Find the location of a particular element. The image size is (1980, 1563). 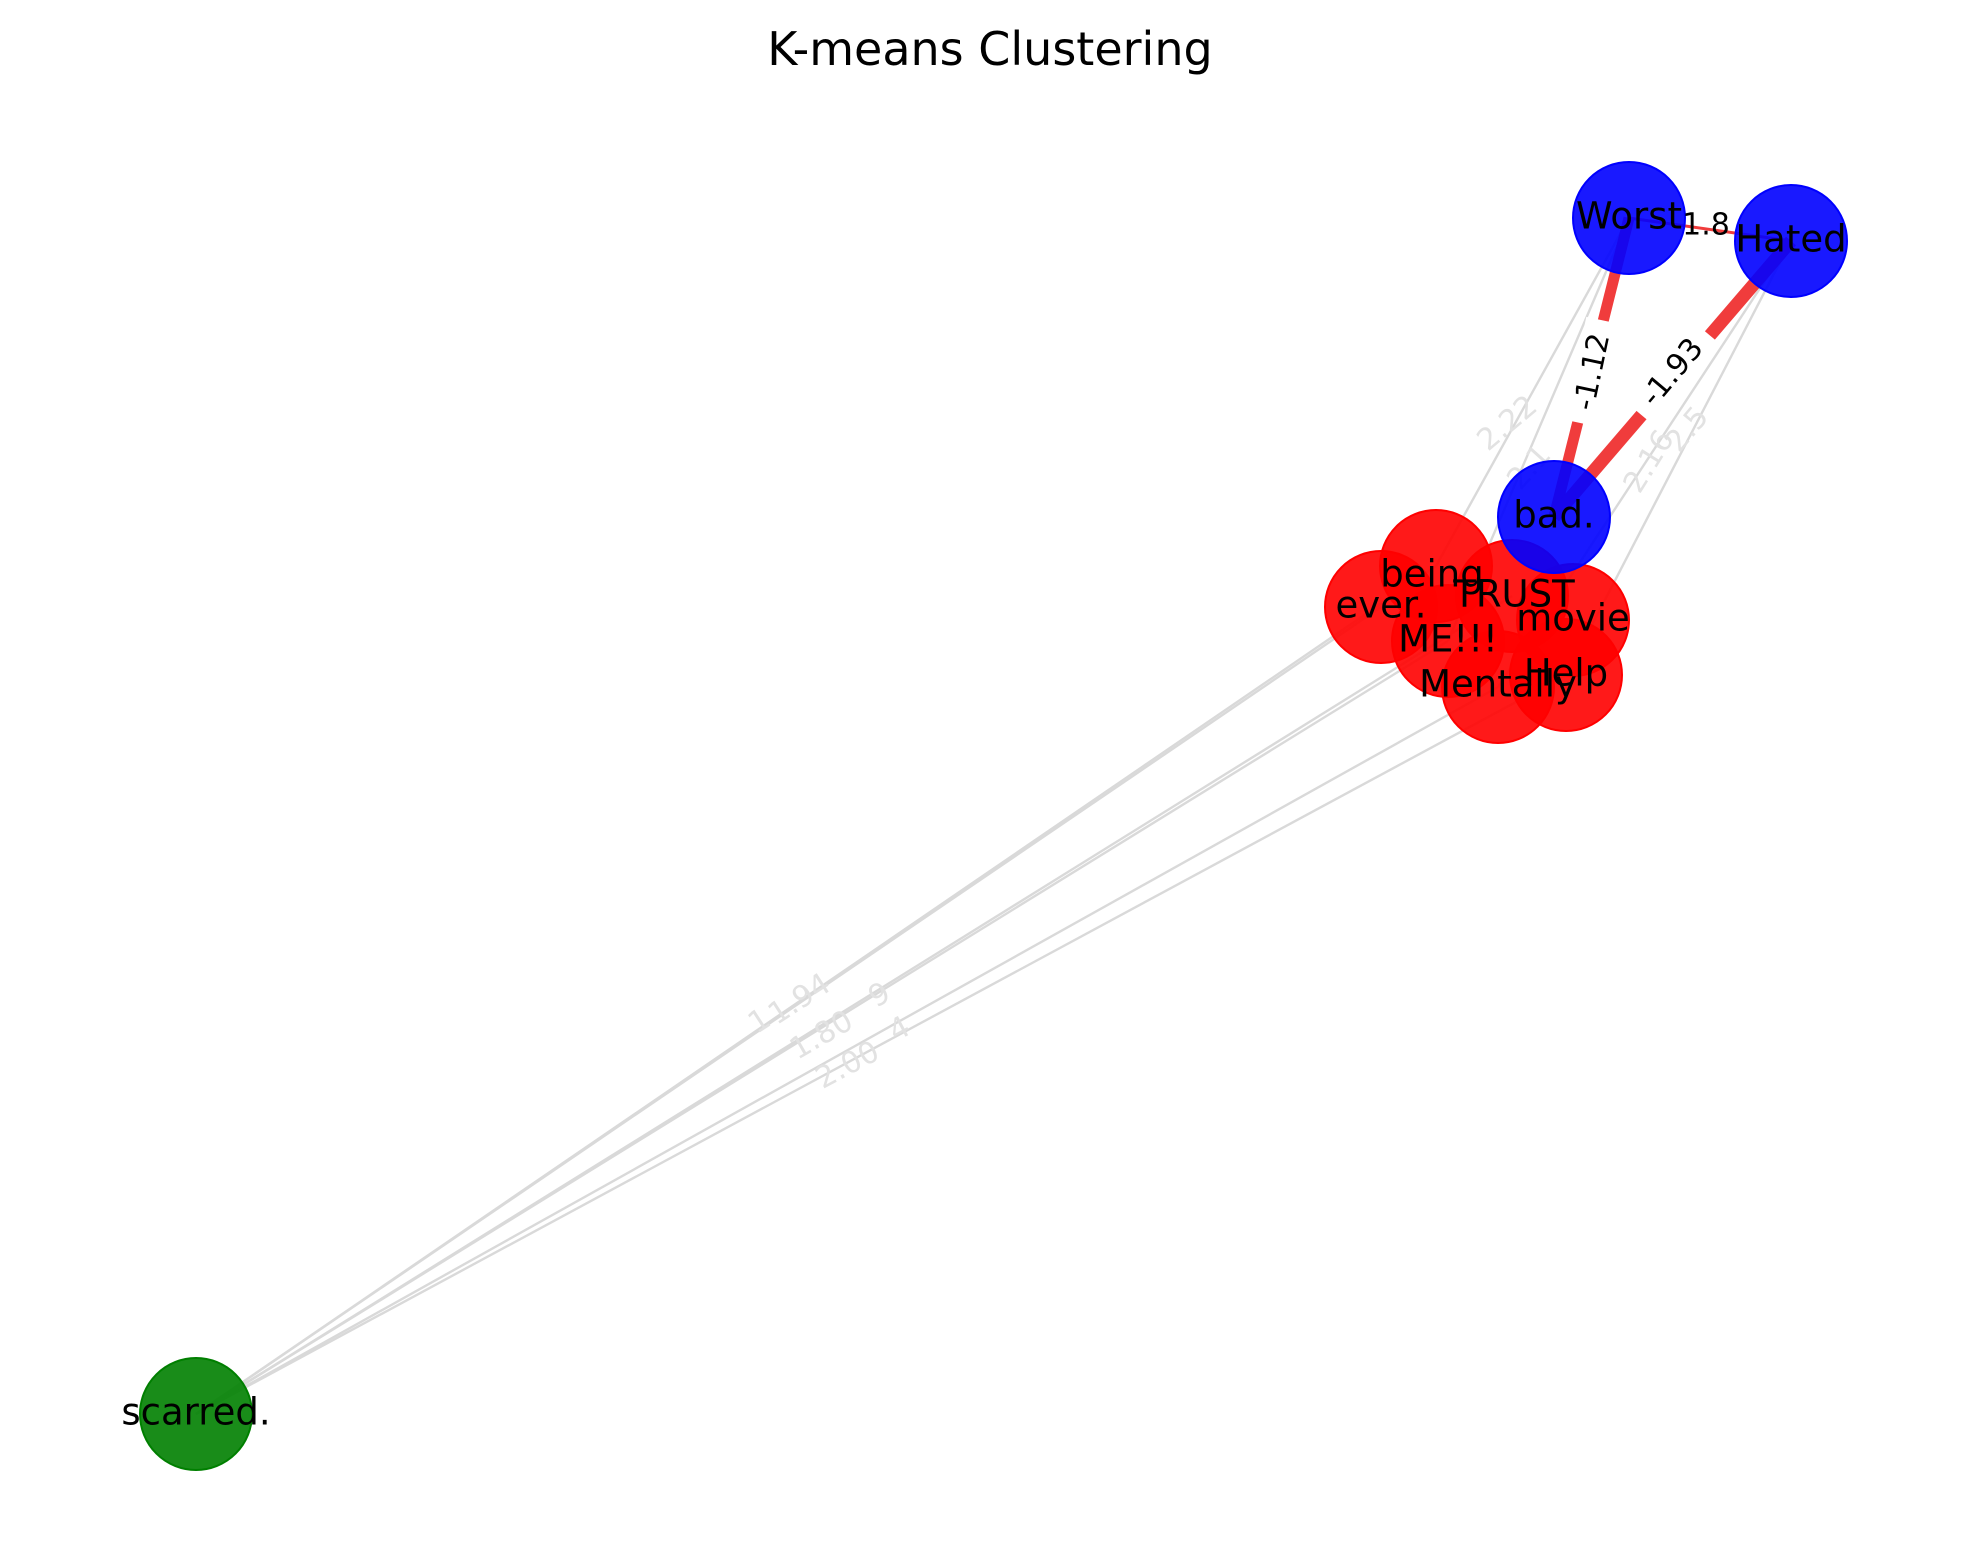

strong-edge-label-worst-bad: -1.12 is located at coordinates (1593, 372).